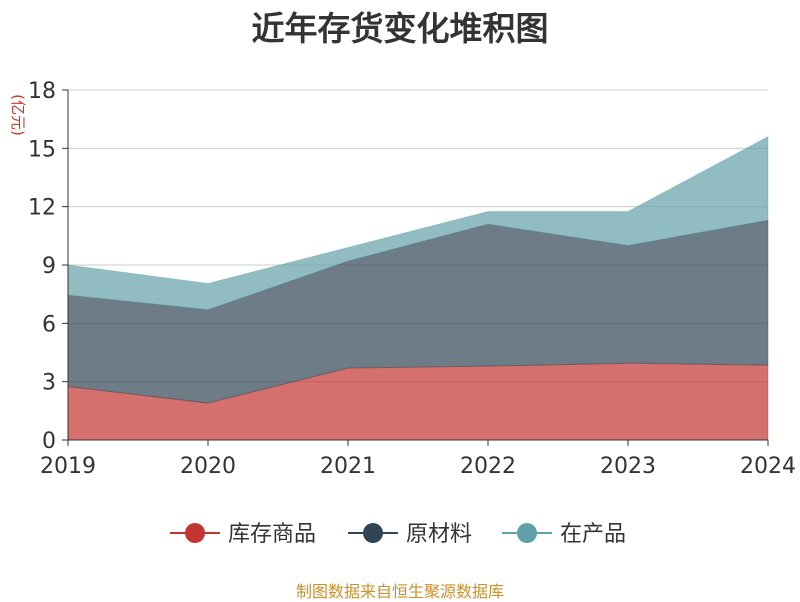 This screenshot has height=602, width=800. I want to click on x-tick-label: 2020, so click(208, 466).